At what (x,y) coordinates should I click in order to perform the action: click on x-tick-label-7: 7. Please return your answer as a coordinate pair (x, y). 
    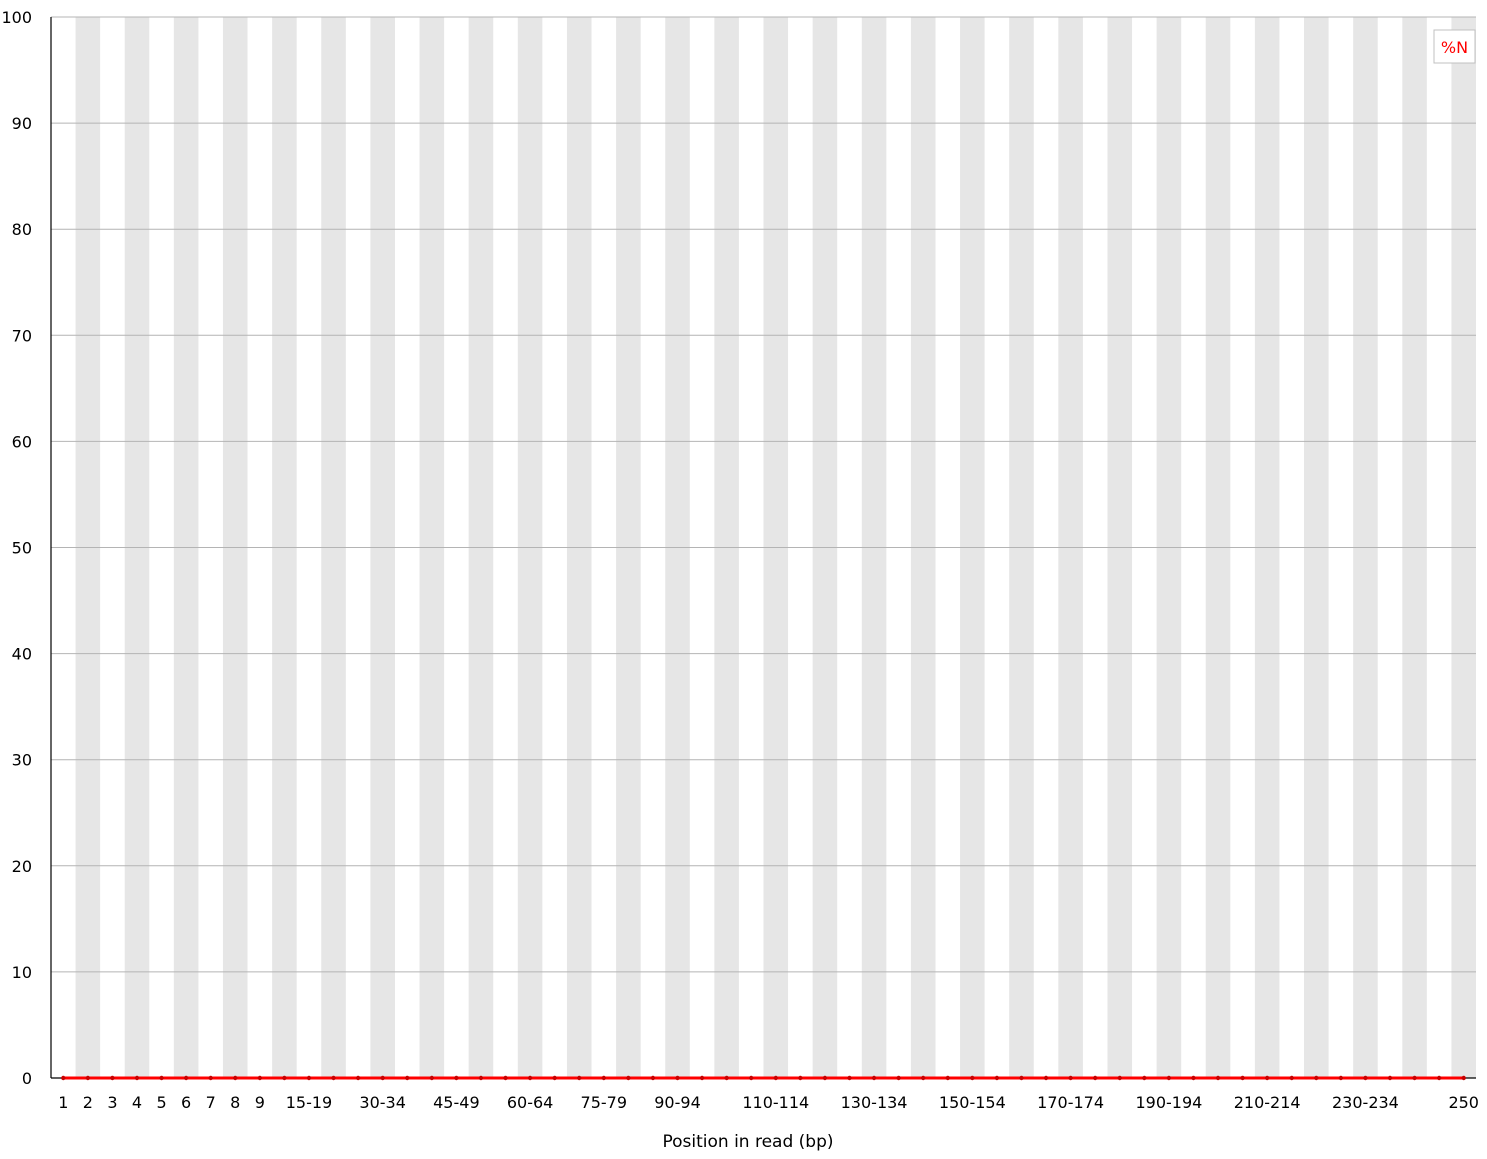
    Looking at the image, I should click on (211, 1102).